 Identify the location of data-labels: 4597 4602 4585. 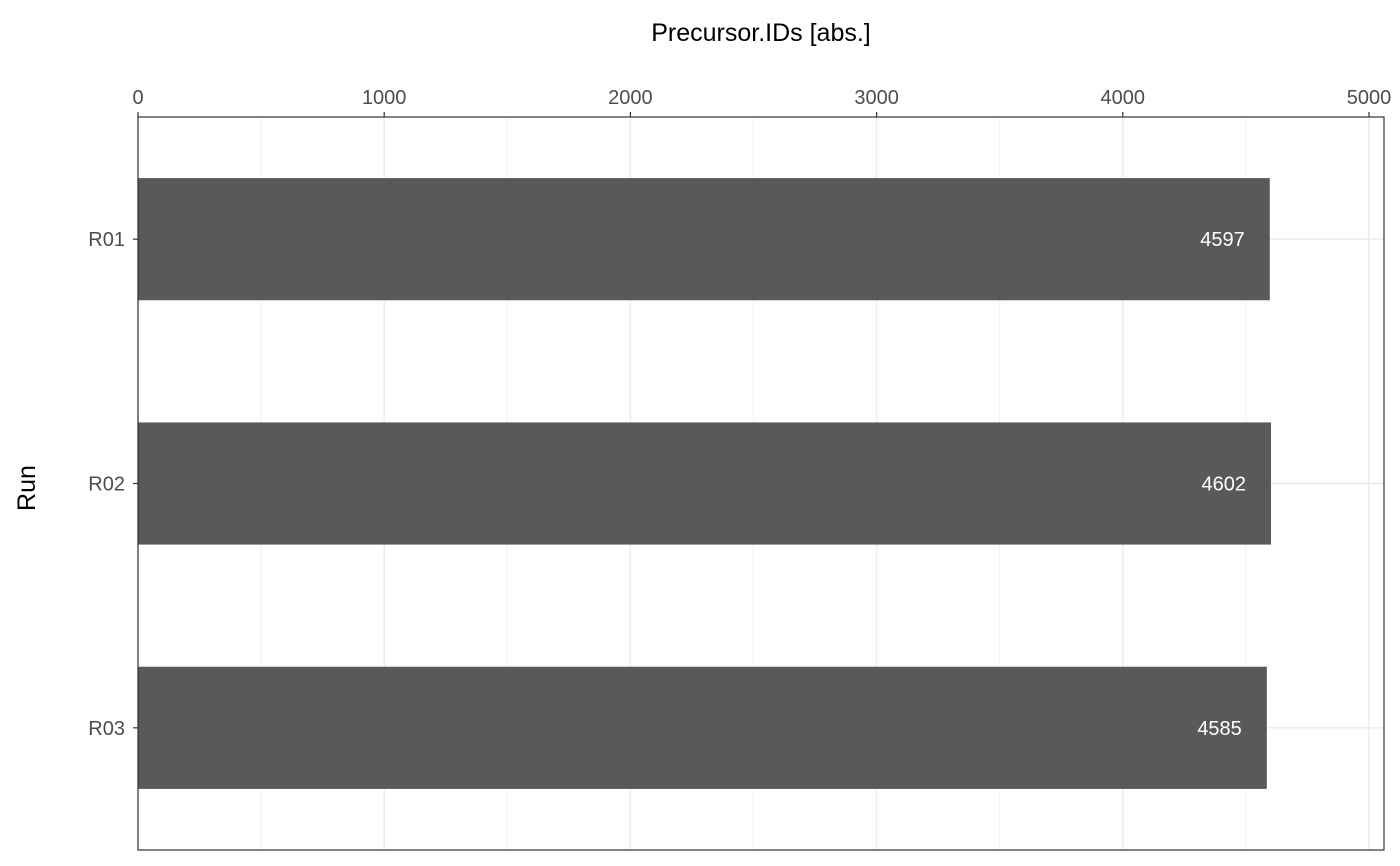
(1221, 484).